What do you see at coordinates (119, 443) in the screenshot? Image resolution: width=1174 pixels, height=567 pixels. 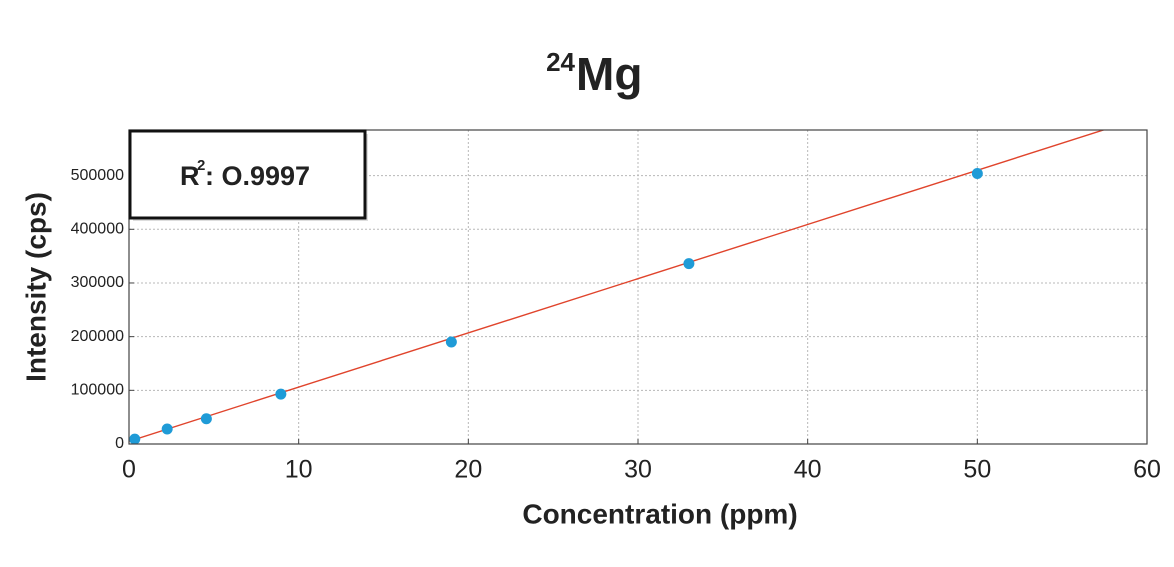 I see `y-tick-label: 0` at bounding box center [119, 443].